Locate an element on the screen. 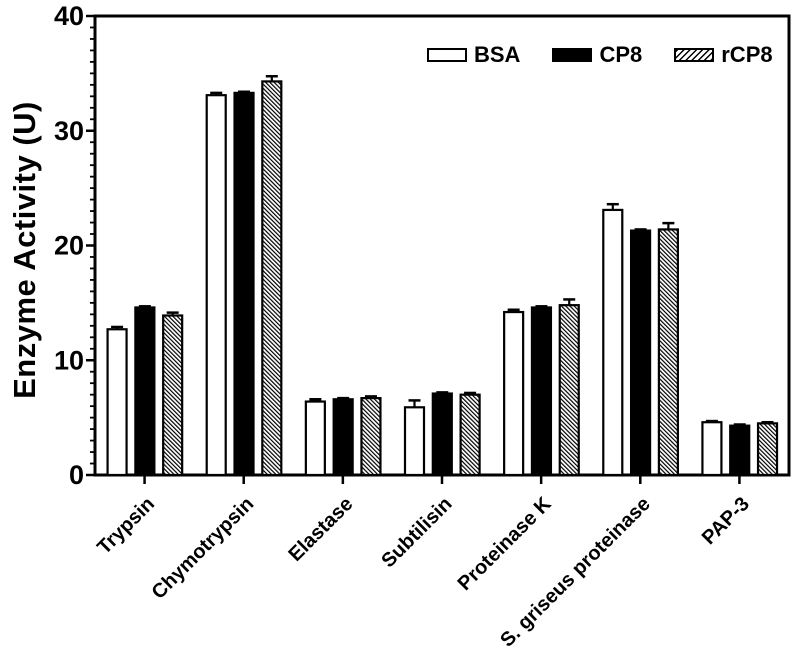  bar-rcp8-elastase is located at coordinates (371, 437).